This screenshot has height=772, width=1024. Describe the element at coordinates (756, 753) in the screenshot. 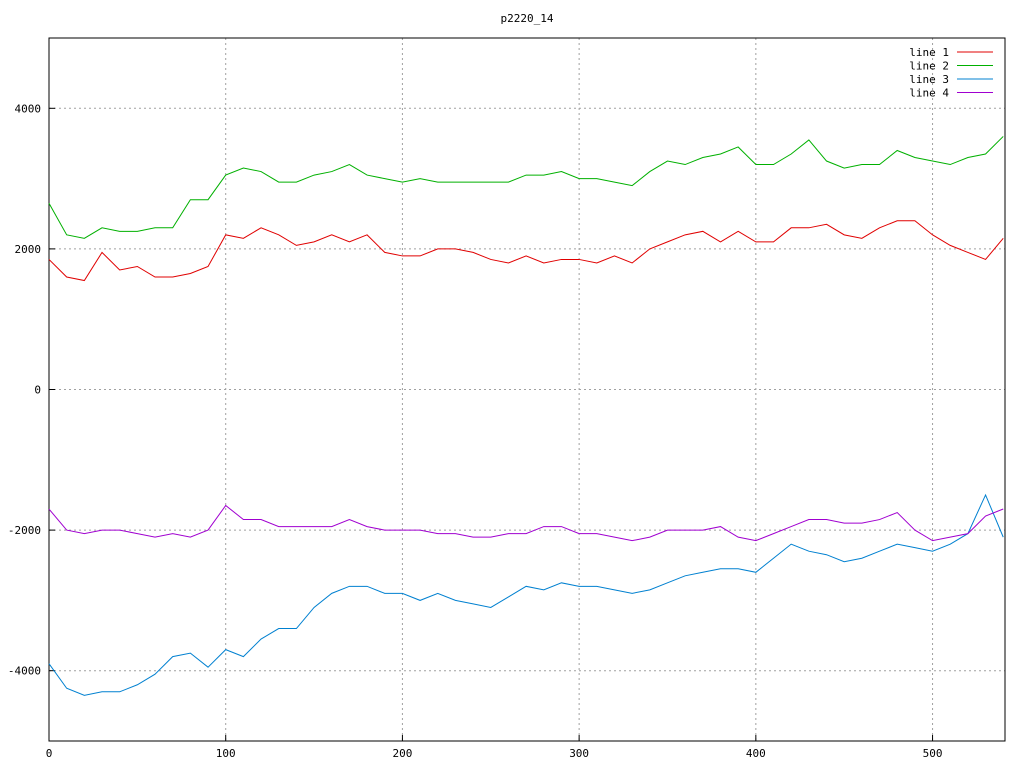

I see `x-tick-label: 400` at that location.